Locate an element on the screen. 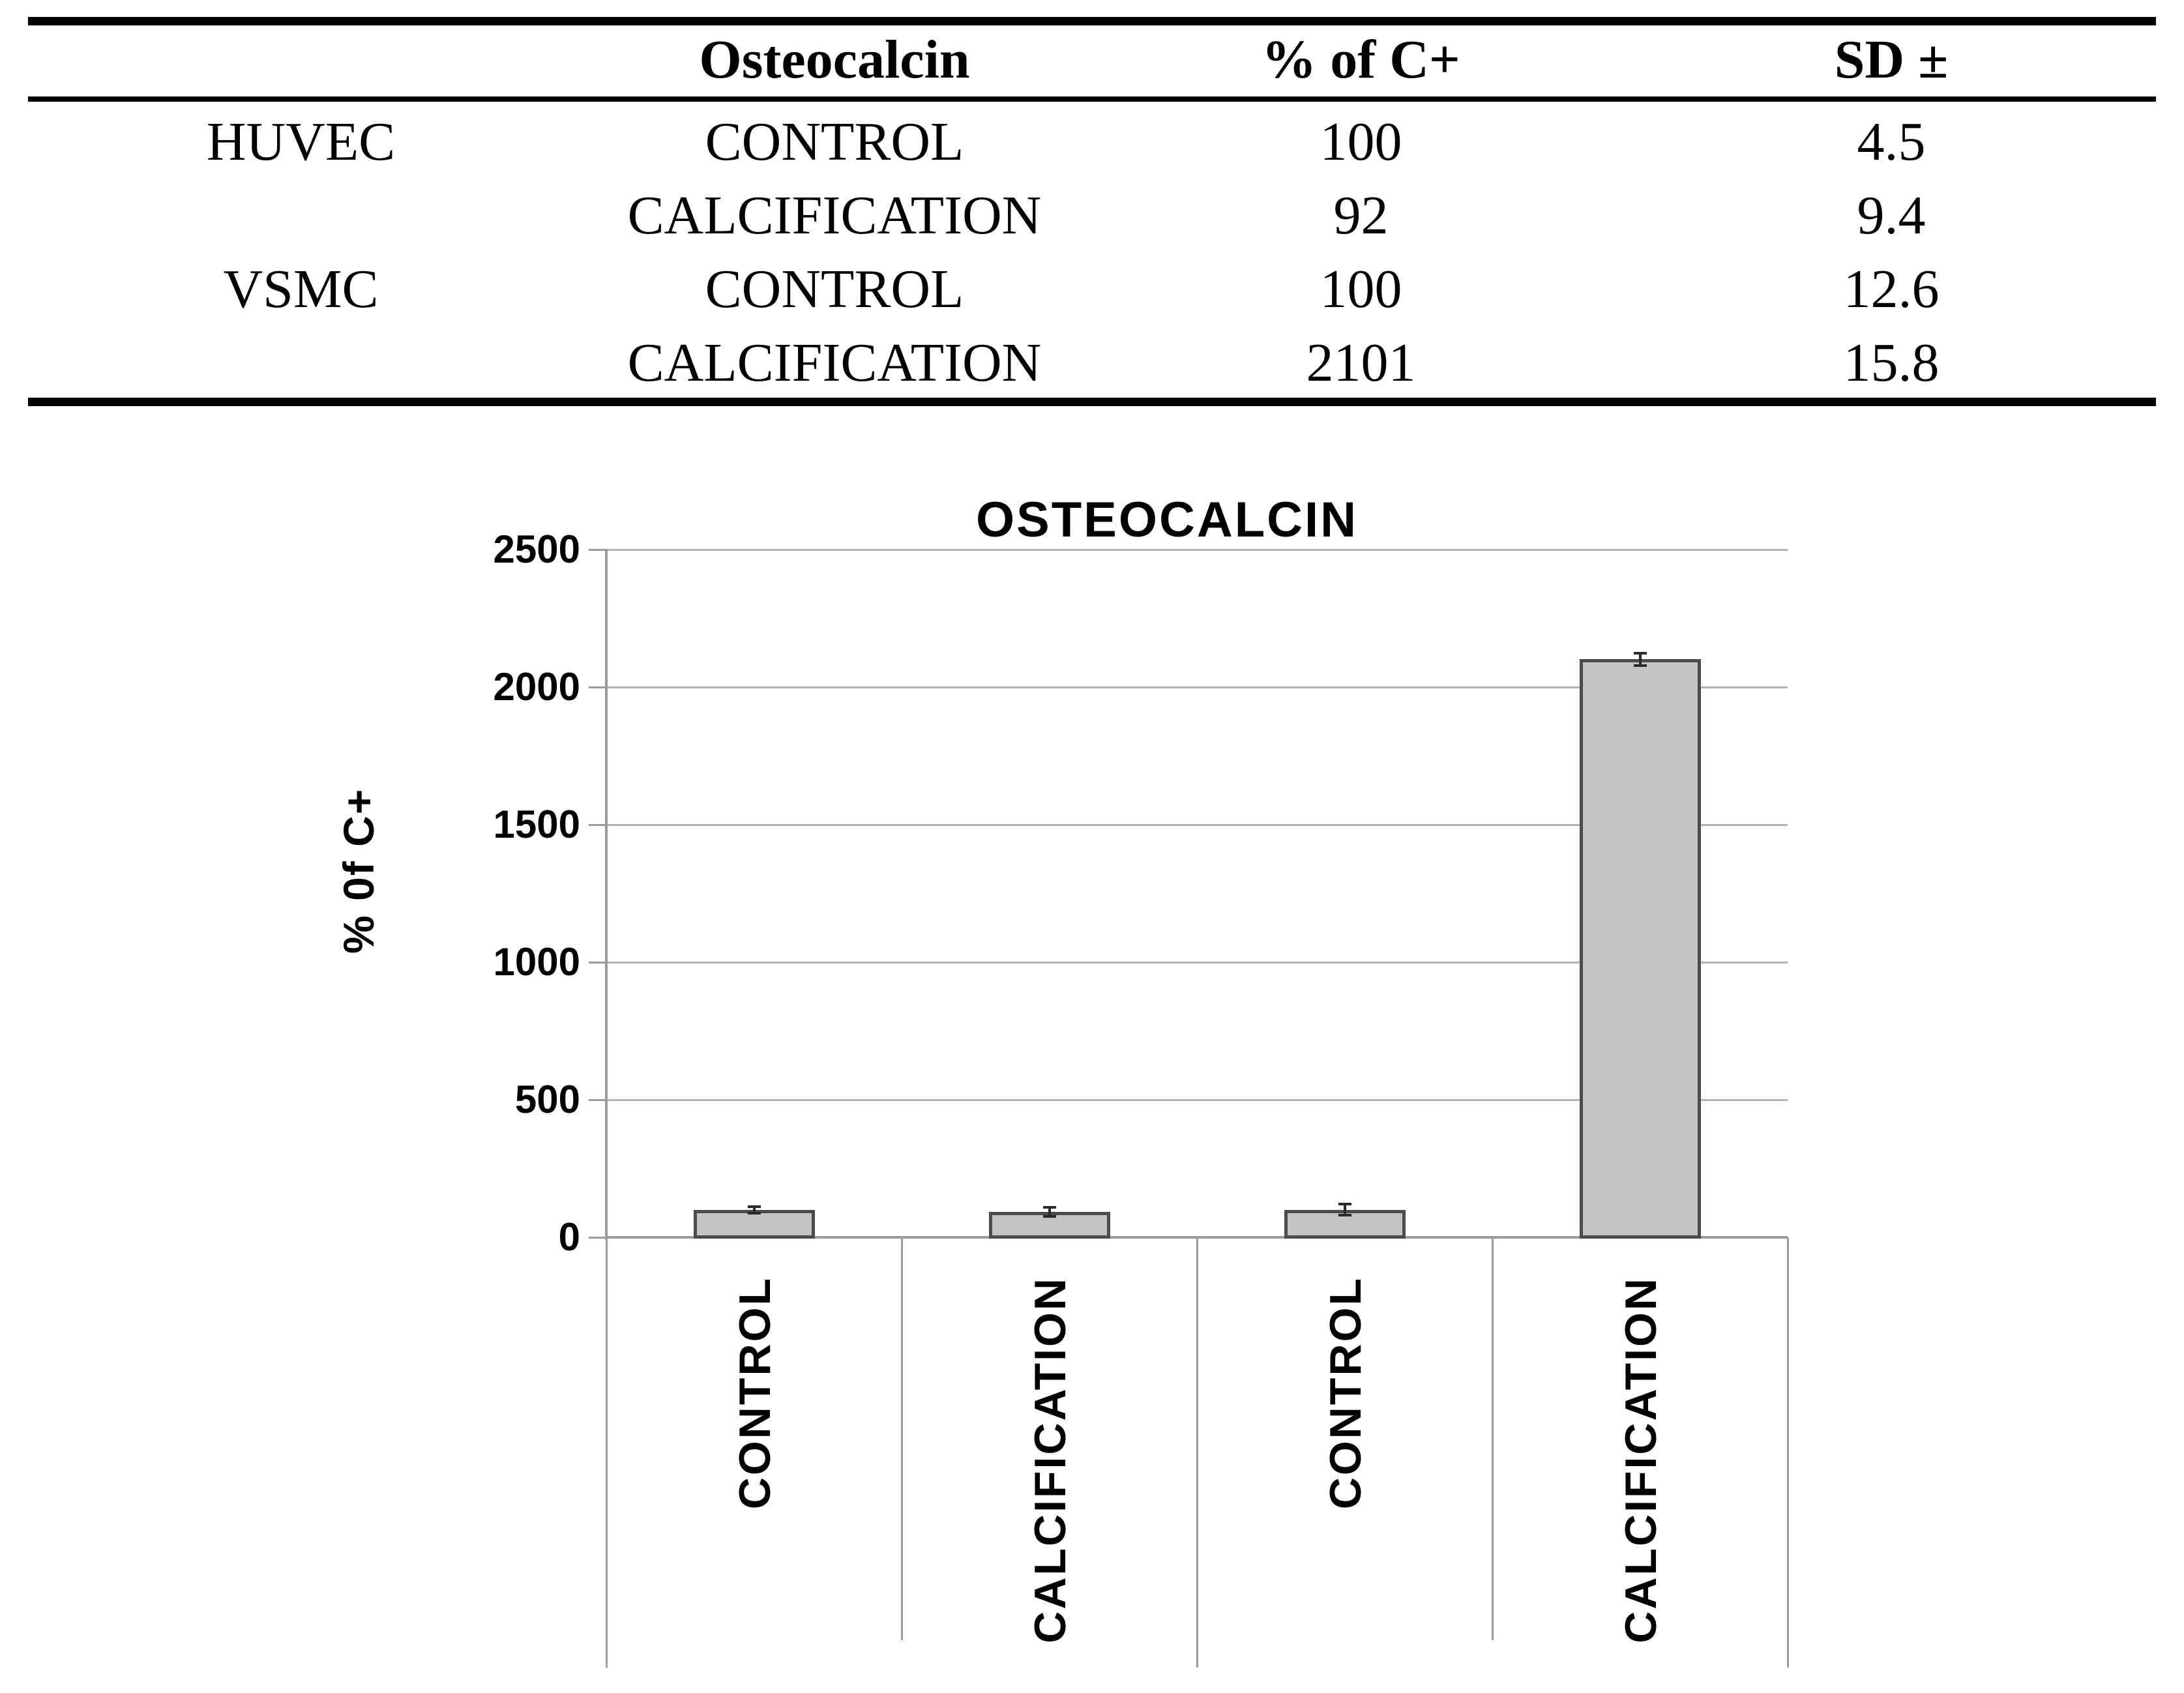 This screenshot has height=1693, width=2184. bar is located at coordinates (1640, 949).